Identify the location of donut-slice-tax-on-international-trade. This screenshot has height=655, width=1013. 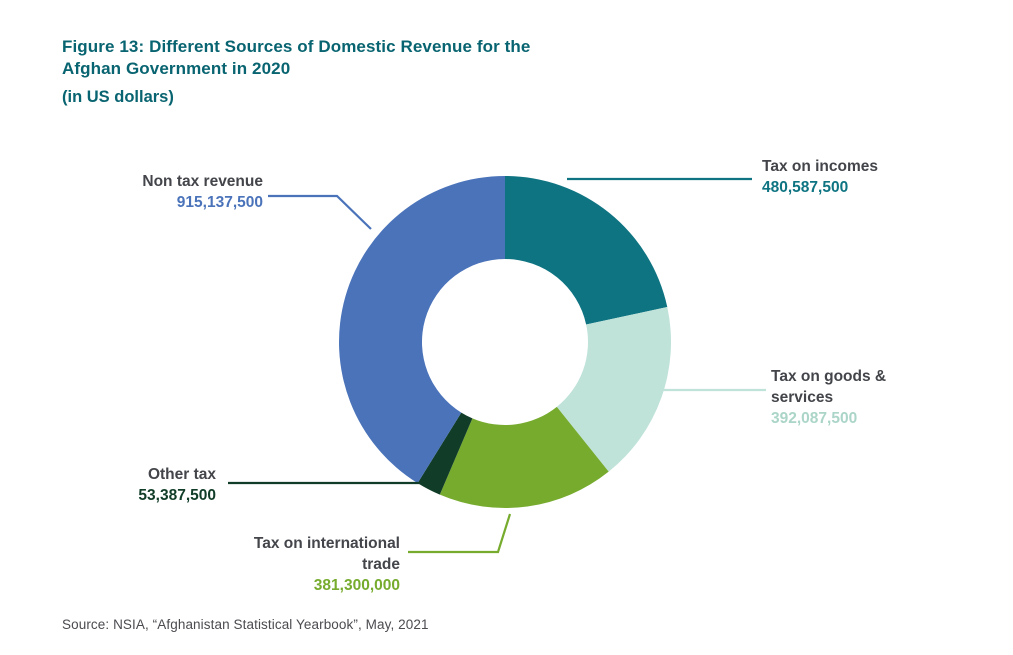
(524, 457).